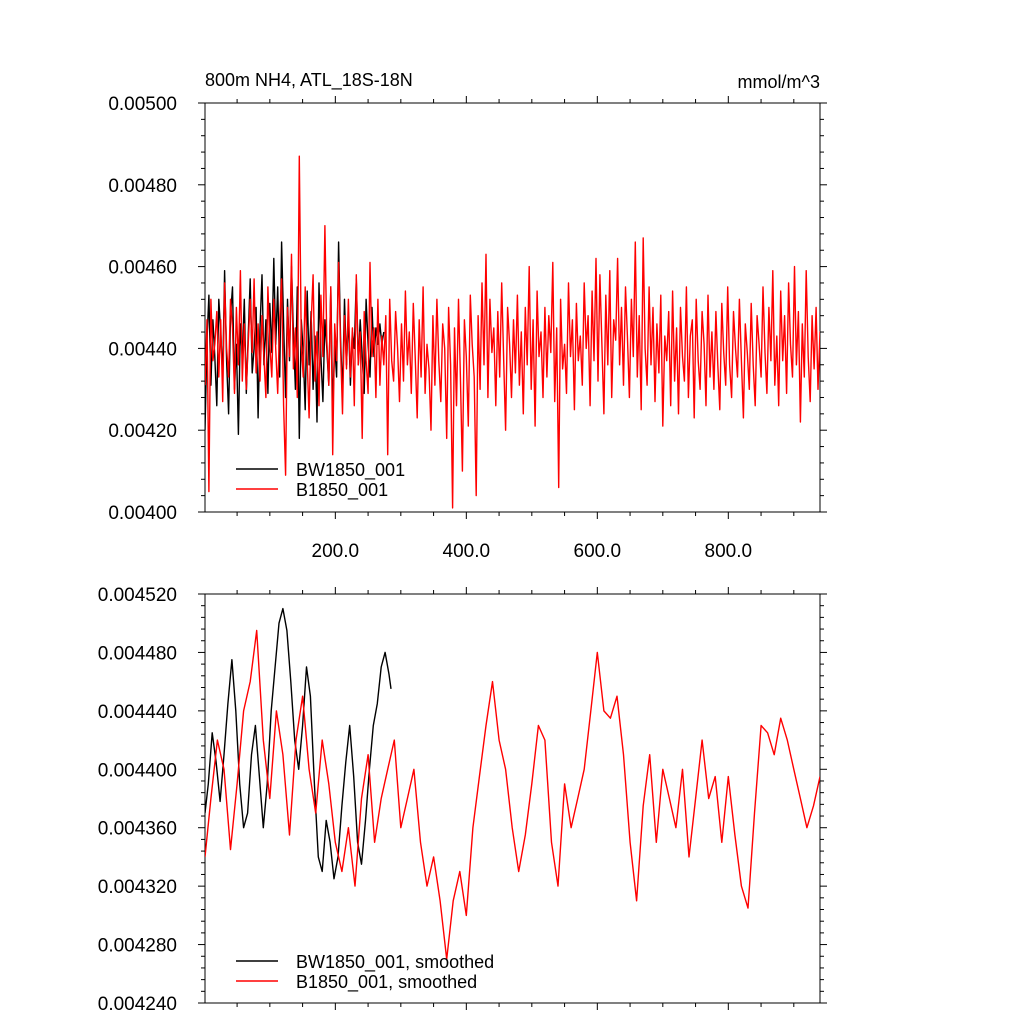 Image resolution: width=1024 pixels, height=1024 pixels. I want to click on legend-label: BW1850_001, so click(350, 470).